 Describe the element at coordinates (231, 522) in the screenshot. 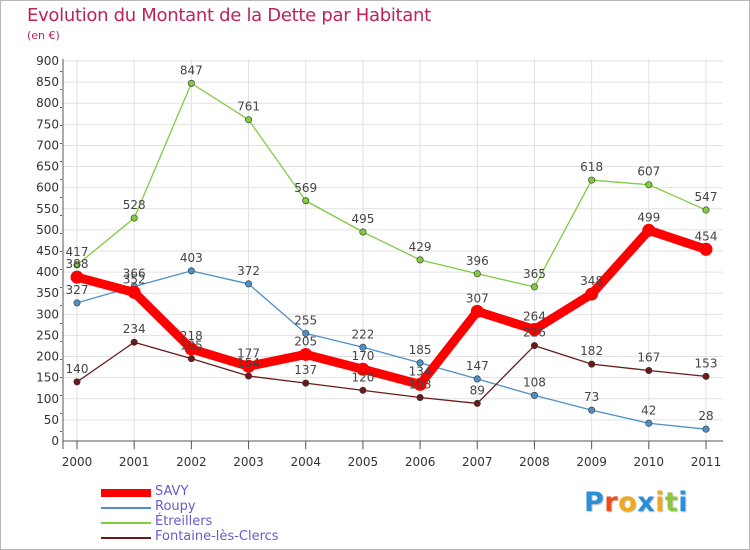

I see `legend-item: Étreillers` at that location.